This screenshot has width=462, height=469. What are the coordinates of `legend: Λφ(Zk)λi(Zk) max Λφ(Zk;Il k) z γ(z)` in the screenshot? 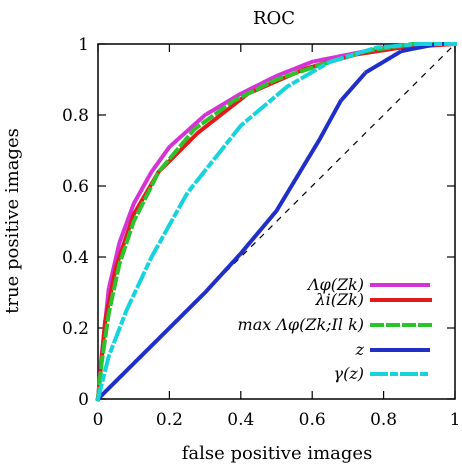 It's located at (335, 329).